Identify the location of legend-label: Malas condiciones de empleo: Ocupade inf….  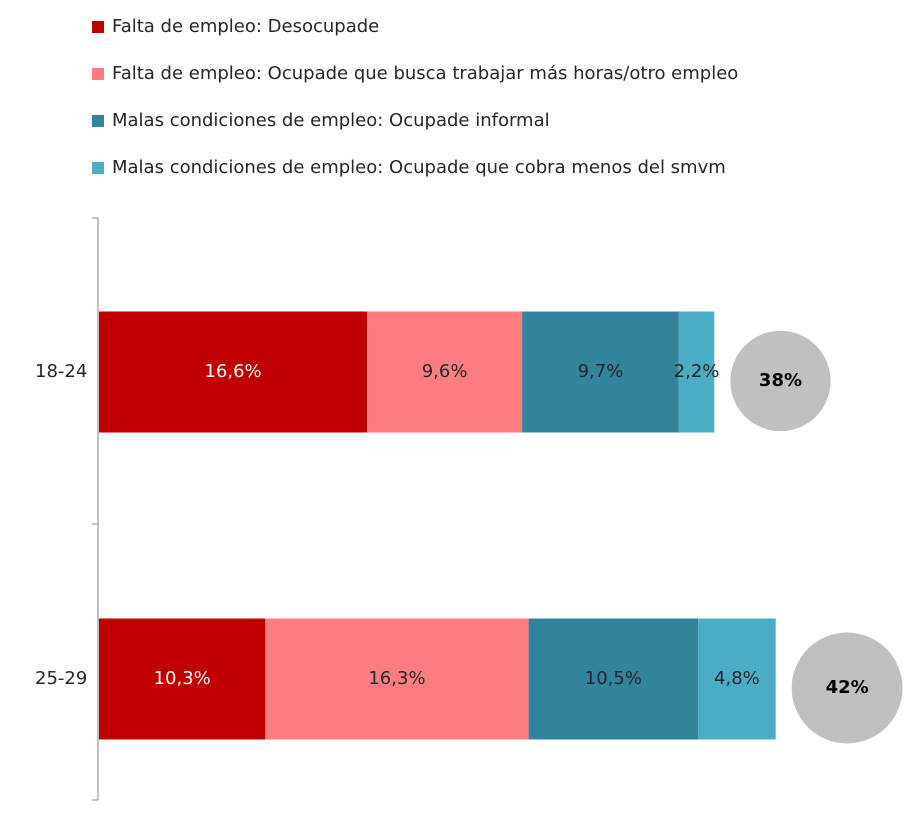
(331, 120).